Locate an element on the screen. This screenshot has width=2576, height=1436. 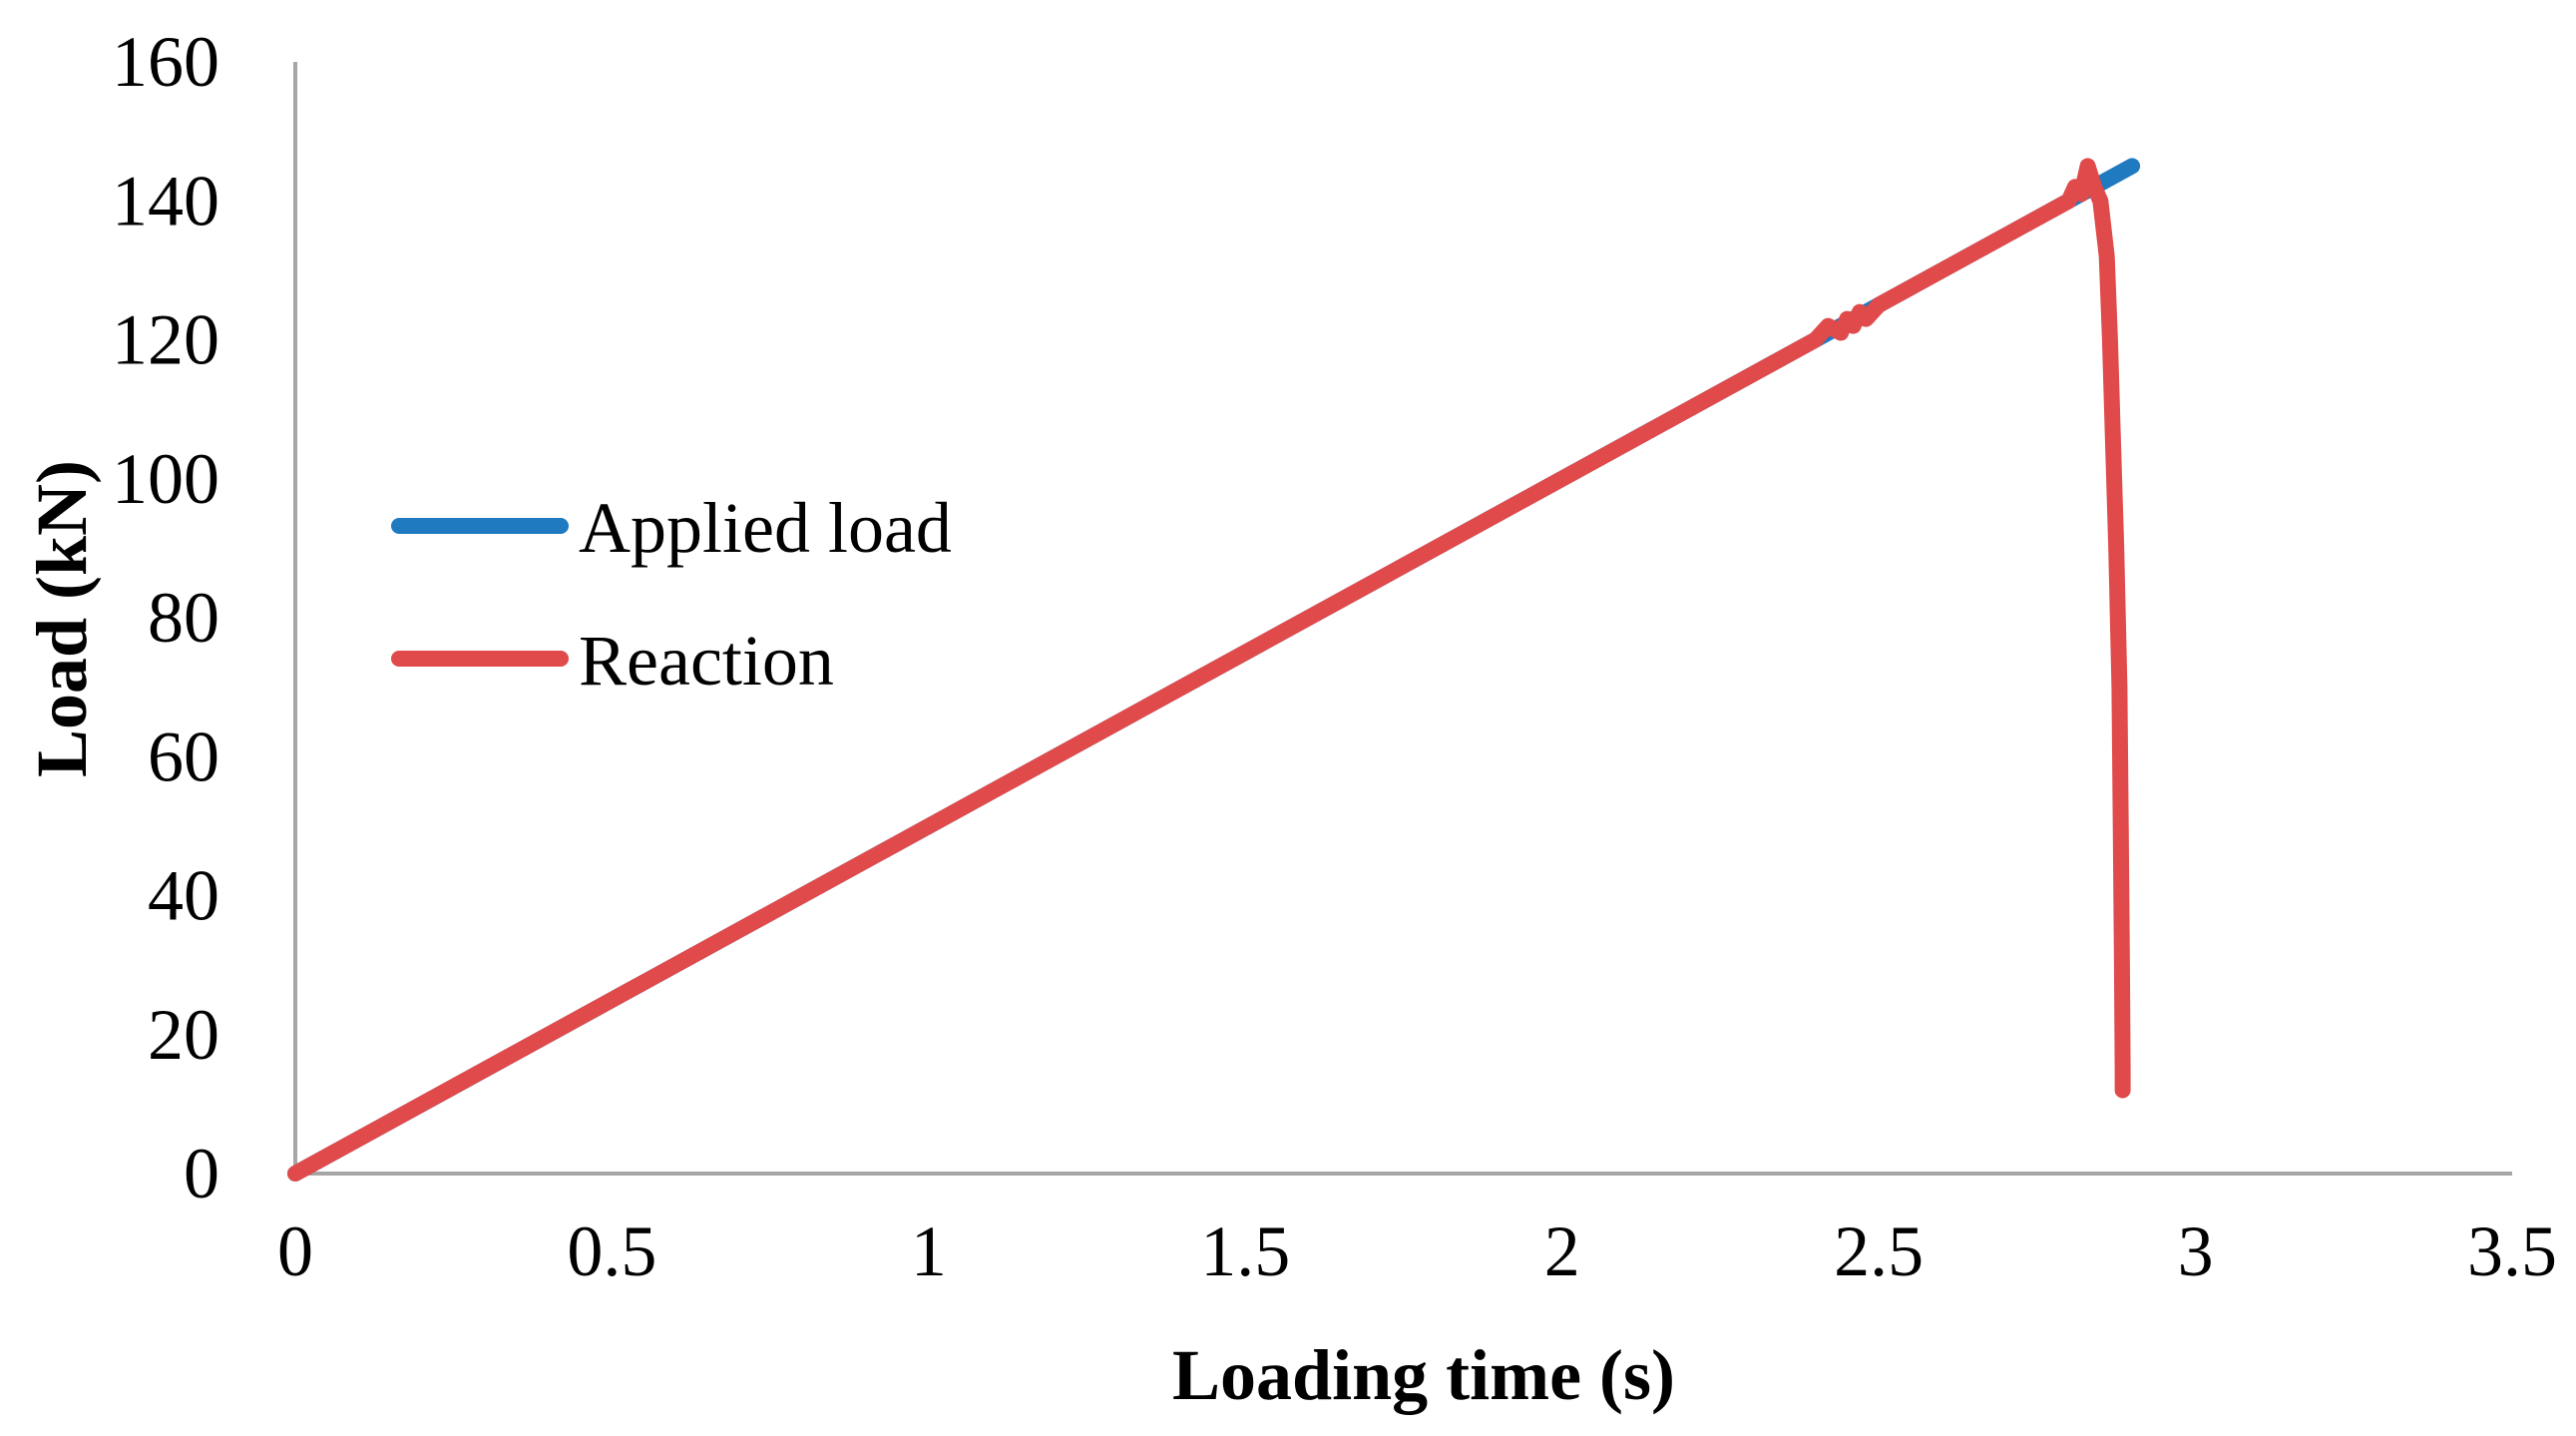
x-tick-label: 1.5 is located at coordinates (1245, 1251).